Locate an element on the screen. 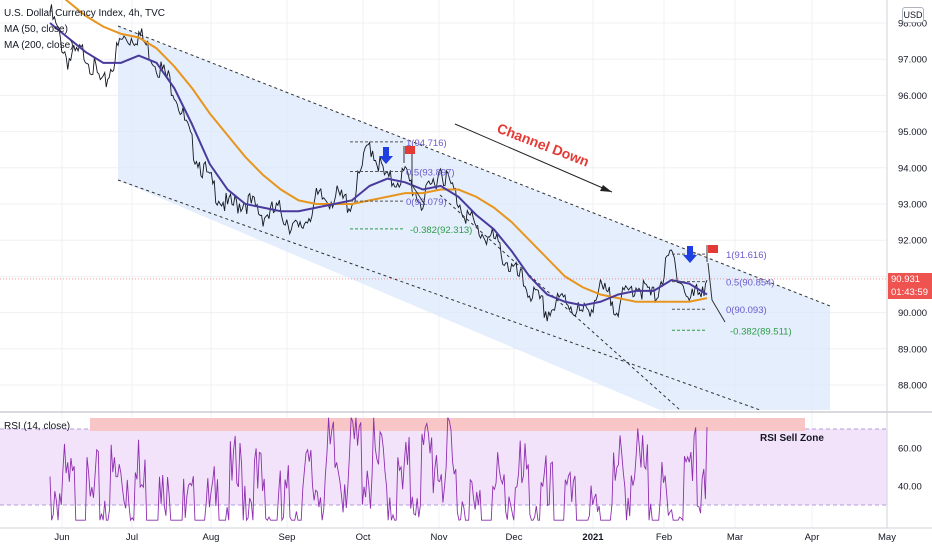 The width and height of the screenshot is (932, 550). fib-label-3: -0.382(92.313) is located at coordinates (441, 230).